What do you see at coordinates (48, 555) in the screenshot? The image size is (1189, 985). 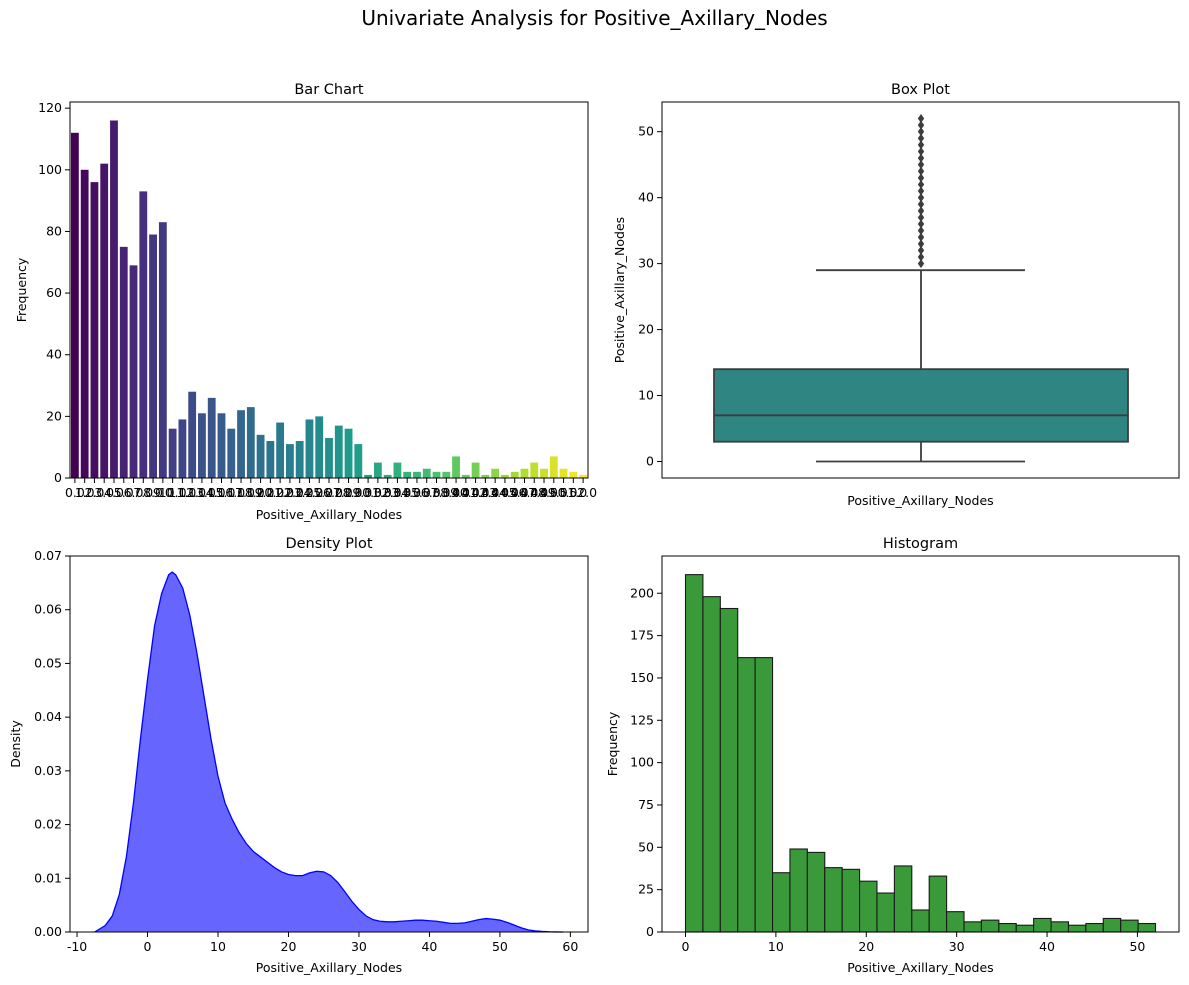 I see `y-tick-label: 0.07` at bounding box center [48, 555].